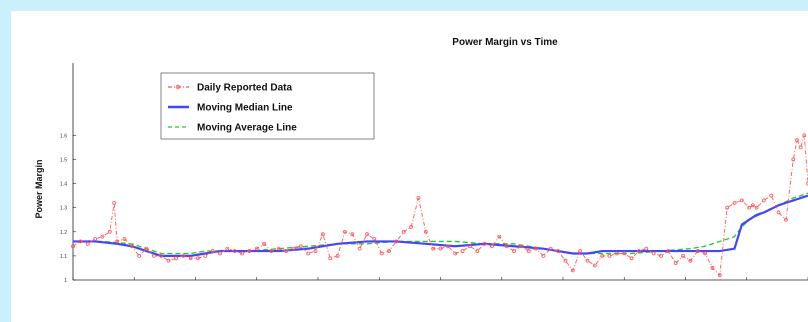 The image size is (808, 322). What do you see at coordinates (63, 185) in the screenshot?
I see `y-tick-label: 1.4` at bounding box center [63, 185].